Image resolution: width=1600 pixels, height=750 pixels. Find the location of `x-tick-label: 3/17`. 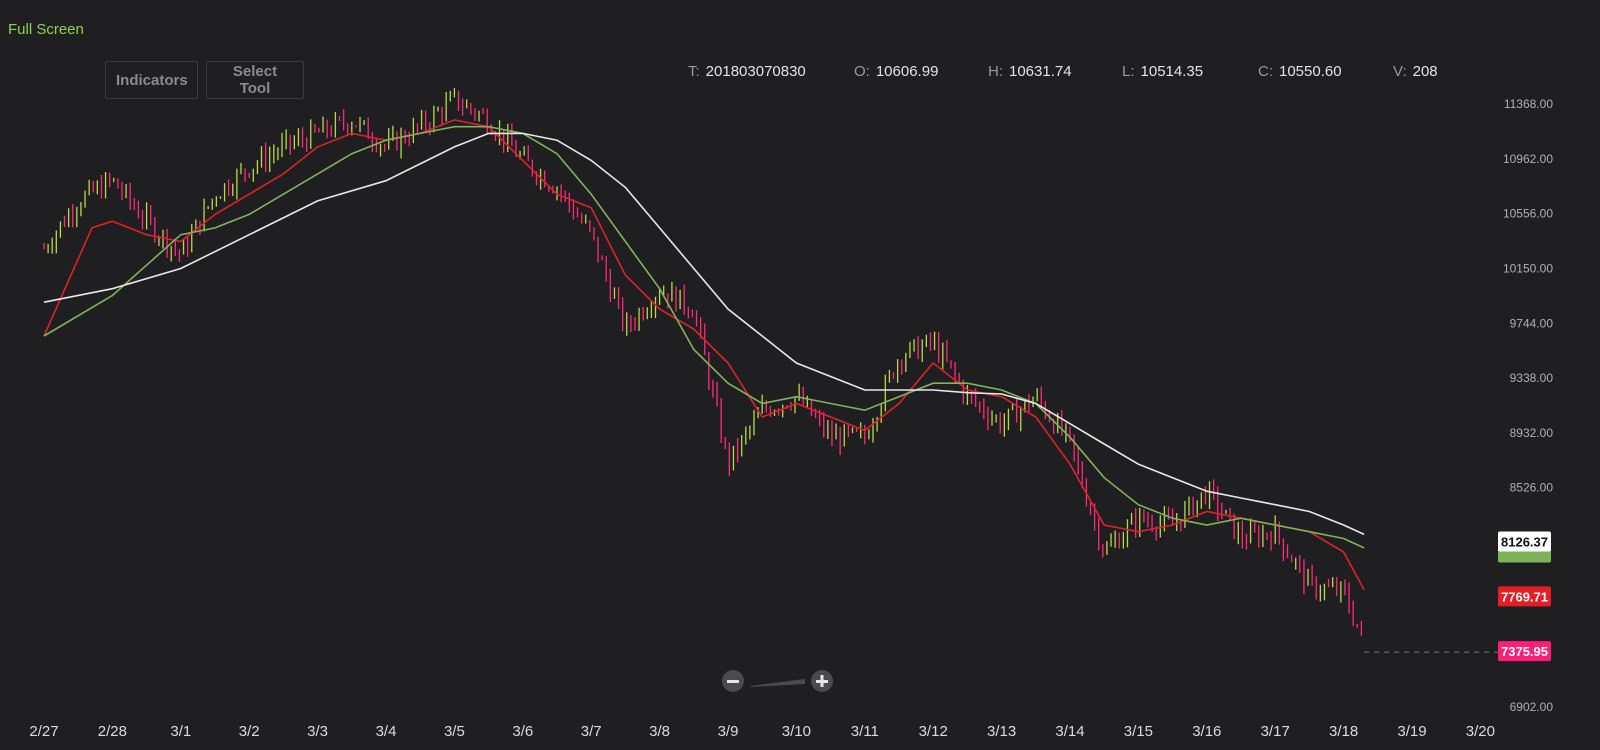

x-tick-label: 3/17 is located at coordinates (1275, 731).